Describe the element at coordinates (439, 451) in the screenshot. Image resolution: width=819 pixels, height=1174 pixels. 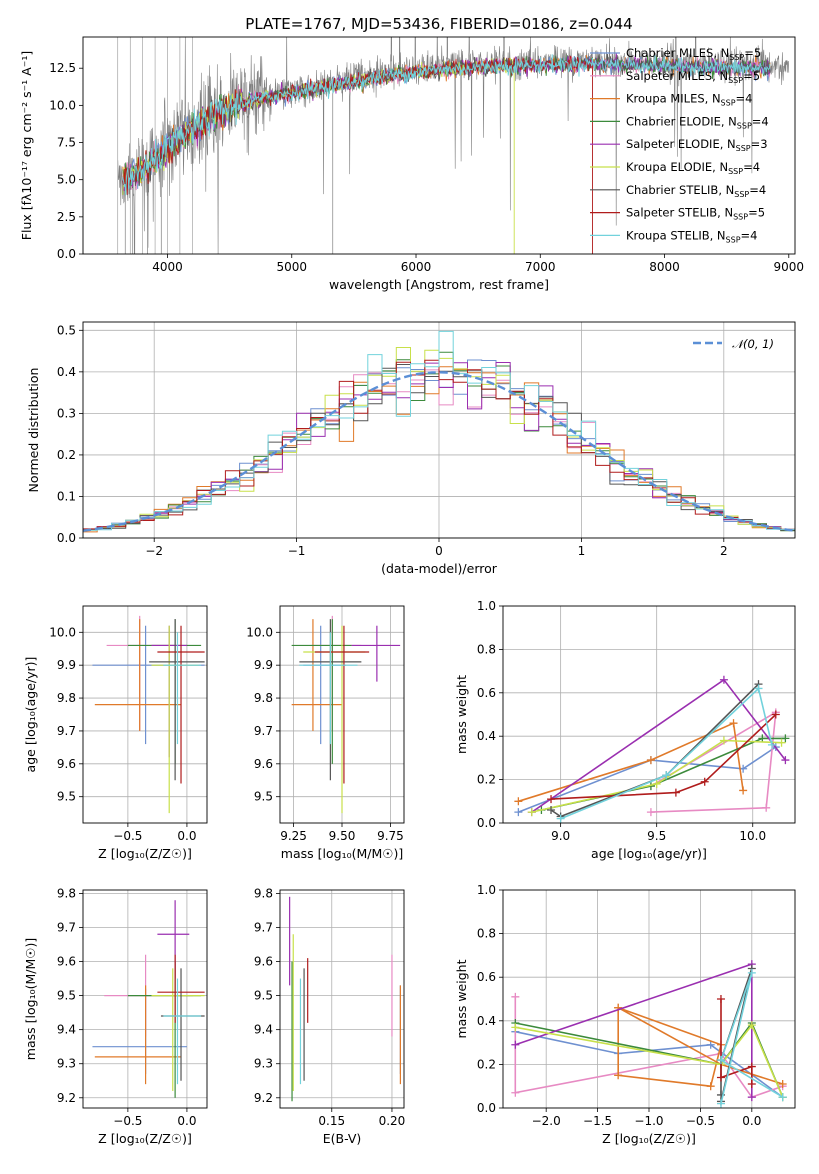
I see `normal-curve` at that location.